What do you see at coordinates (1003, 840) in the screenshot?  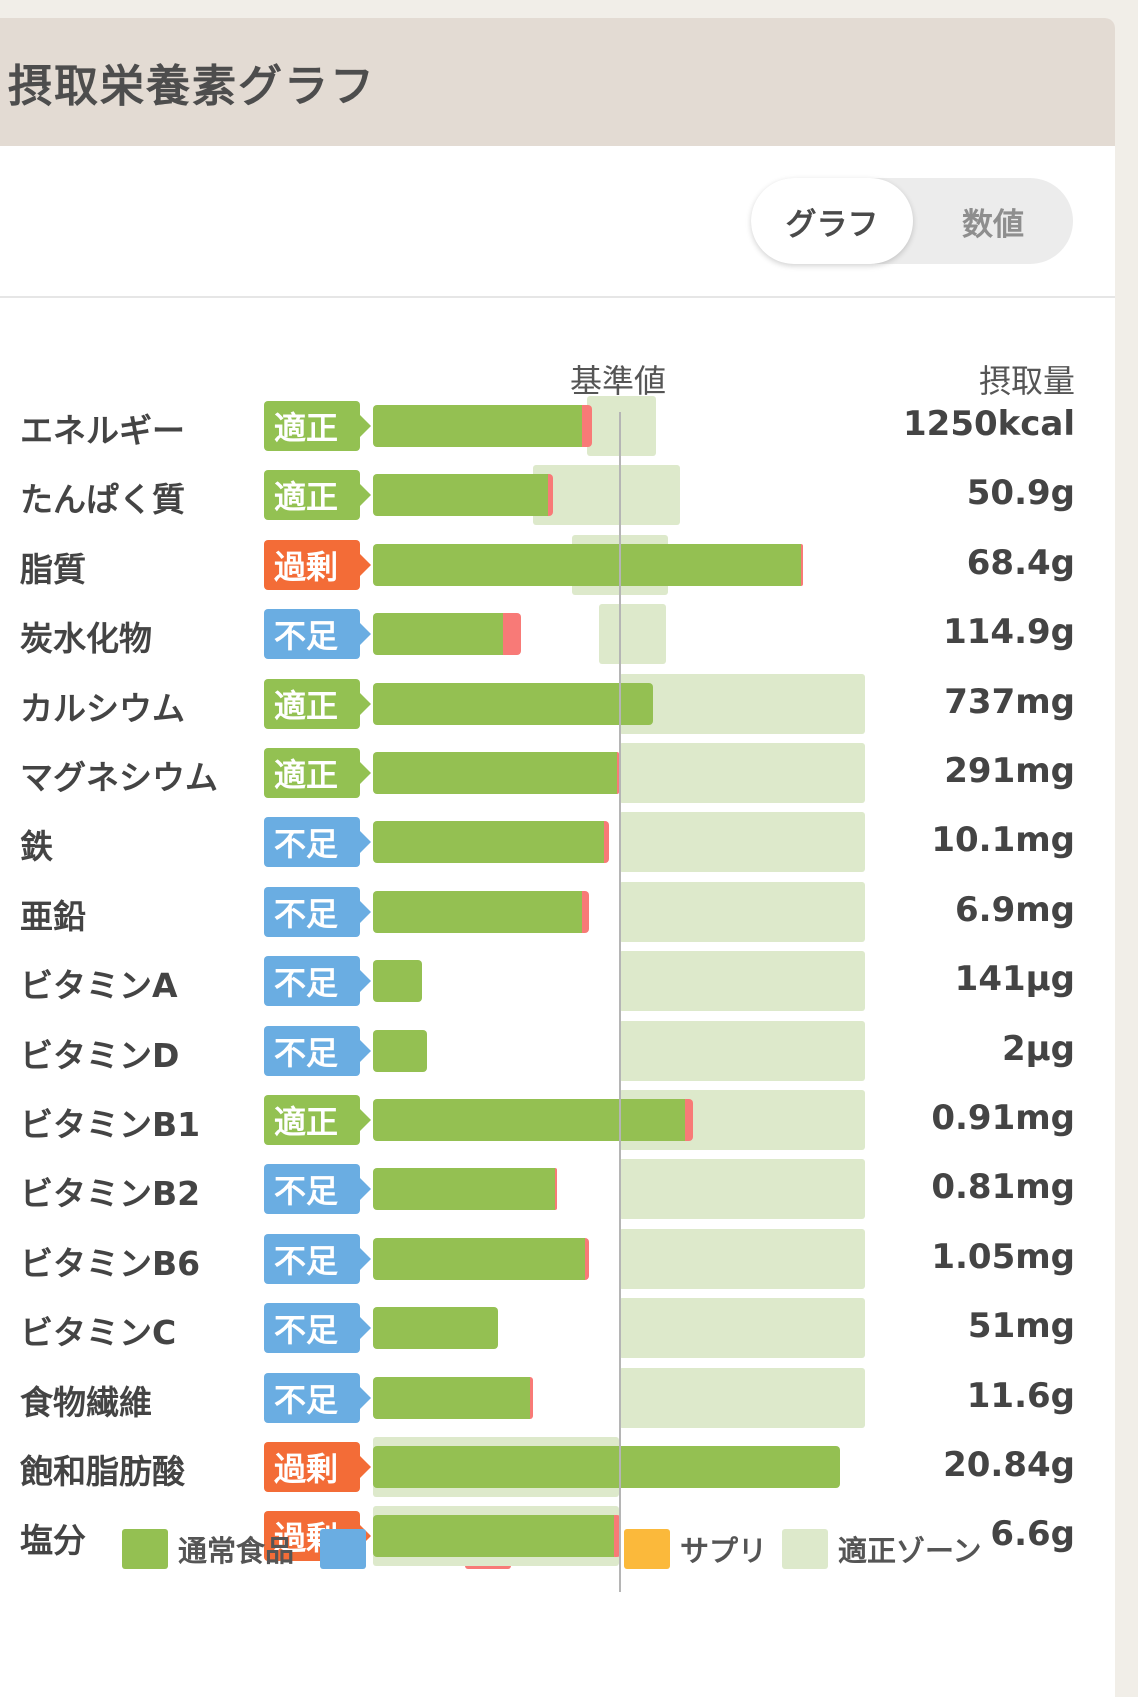 I see `intake-amount: 10.1mg` at bounding box center [1003, 840].